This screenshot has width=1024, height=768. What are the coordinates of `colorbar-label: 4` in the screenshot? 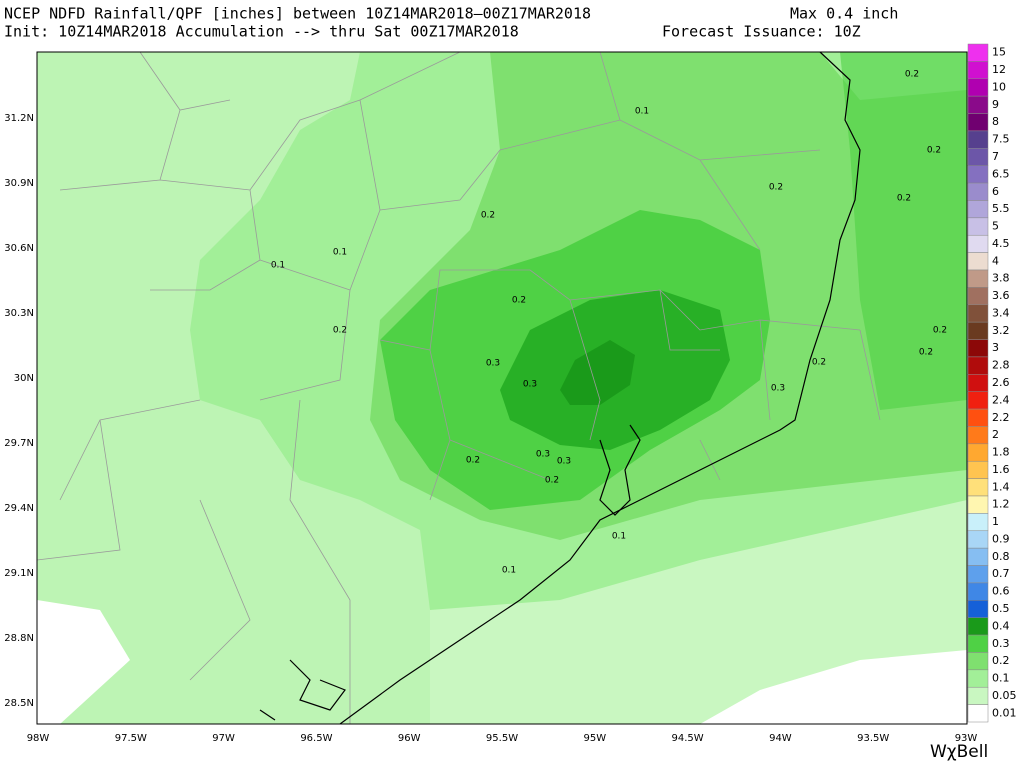 It's located at (995, 260).